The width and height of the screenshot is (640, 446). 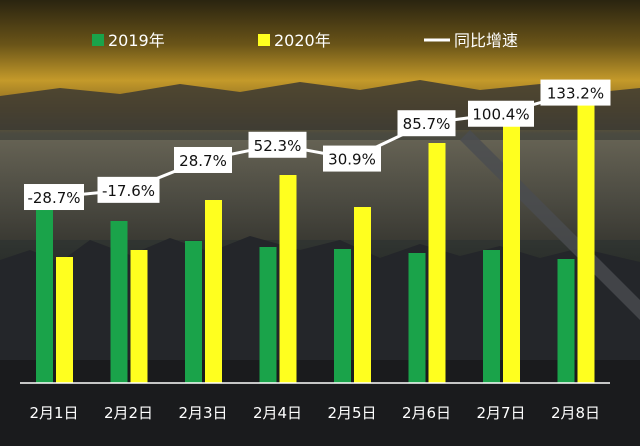 I want to click on growth-label-5: 30.9%, so click(x=352, y=160).